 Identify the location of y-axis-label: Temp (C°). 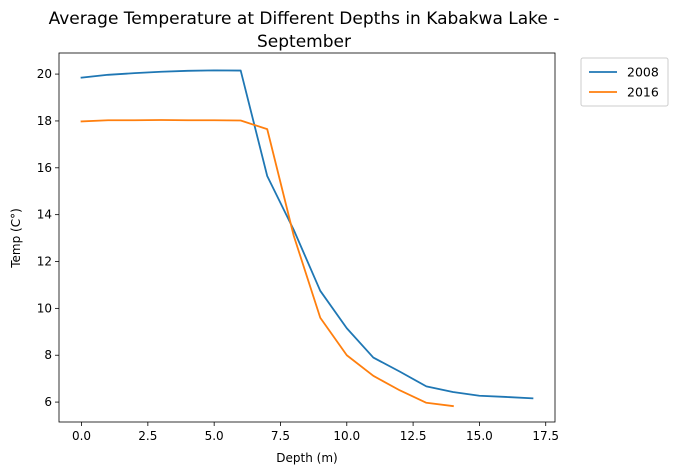
(16, 238).